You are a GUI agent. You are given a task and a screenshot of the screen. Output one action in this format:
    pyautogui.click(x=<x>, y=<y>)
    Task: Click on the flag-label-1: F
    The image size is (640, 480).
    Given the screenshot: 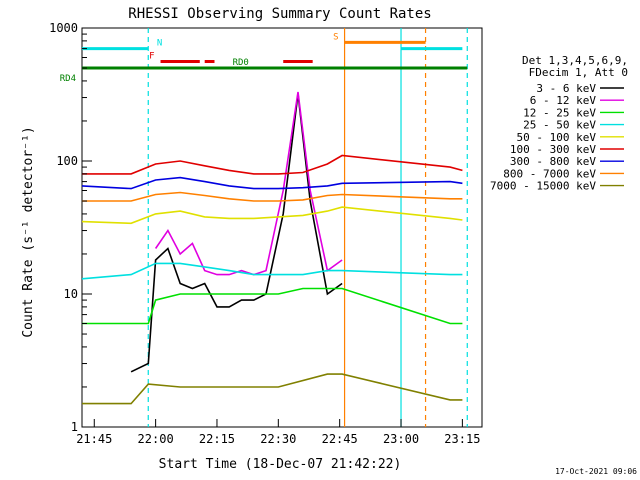 What is the action you would take?
    pyautogui.click(x=151, y=56)
    